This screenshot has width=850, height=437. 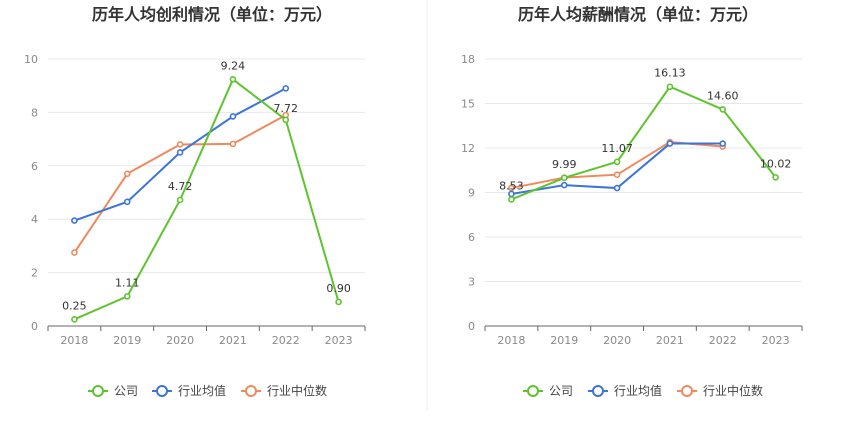 What do you see at coordinates (74, 305) in the screenshot?
I see `data-label: 0.25` at bounding box center [74, 305].